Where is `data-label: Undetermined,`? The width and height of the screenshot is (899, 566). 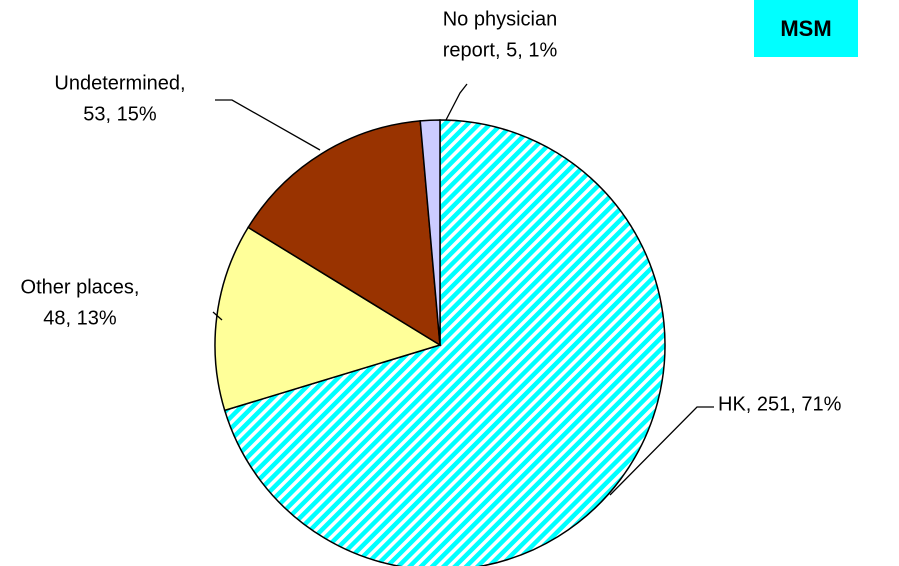 data-label: Undetermined, is located at coordinates (119, 83).